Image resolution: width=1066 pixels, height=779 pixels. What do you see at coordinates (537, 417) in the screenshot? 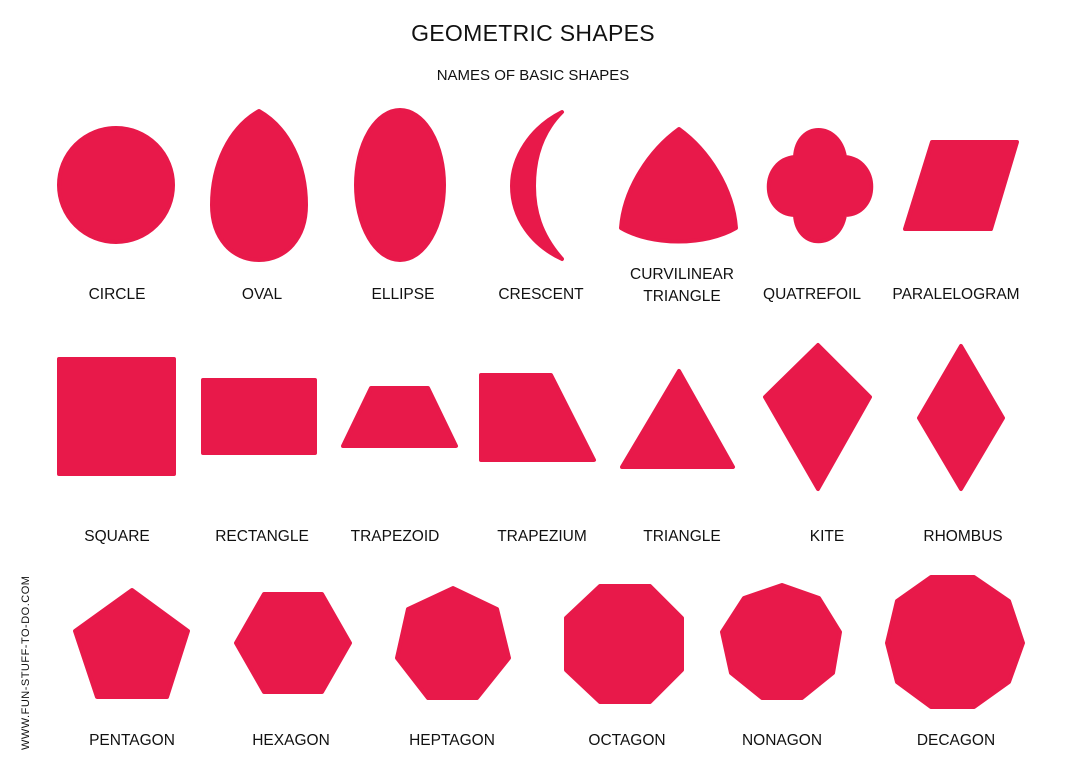
I see `trapezium-shape` at bounding box center [537, 417].